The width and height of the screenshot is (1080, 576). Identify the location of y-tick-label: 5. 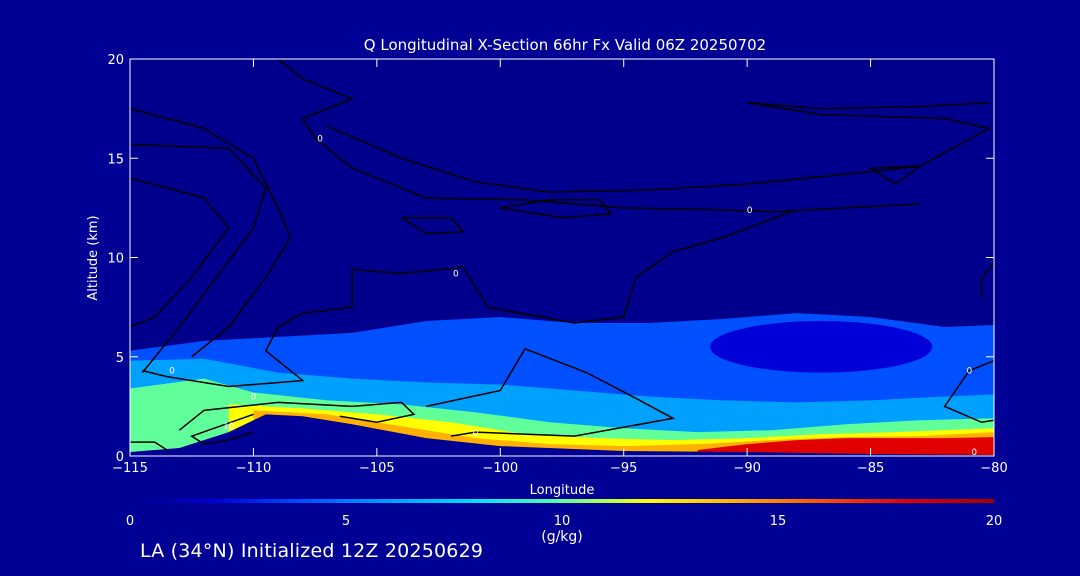
(120, 358).